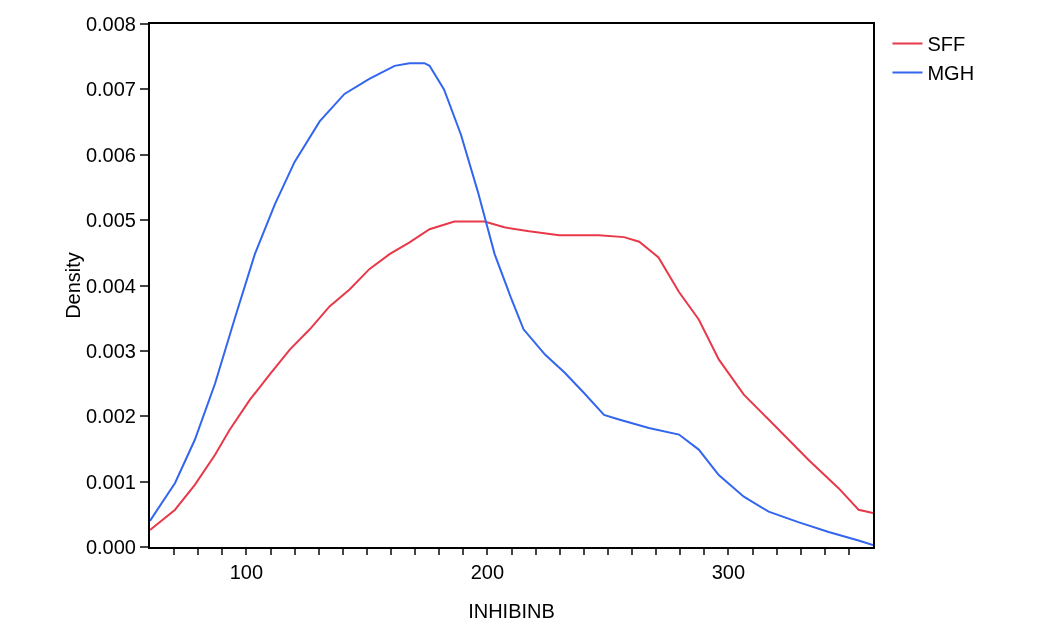 The image size is (1045, 639). Describe the element at coordinates (110, 416) in the screenshot. I see `y-tick-label: 0.002` at that location.